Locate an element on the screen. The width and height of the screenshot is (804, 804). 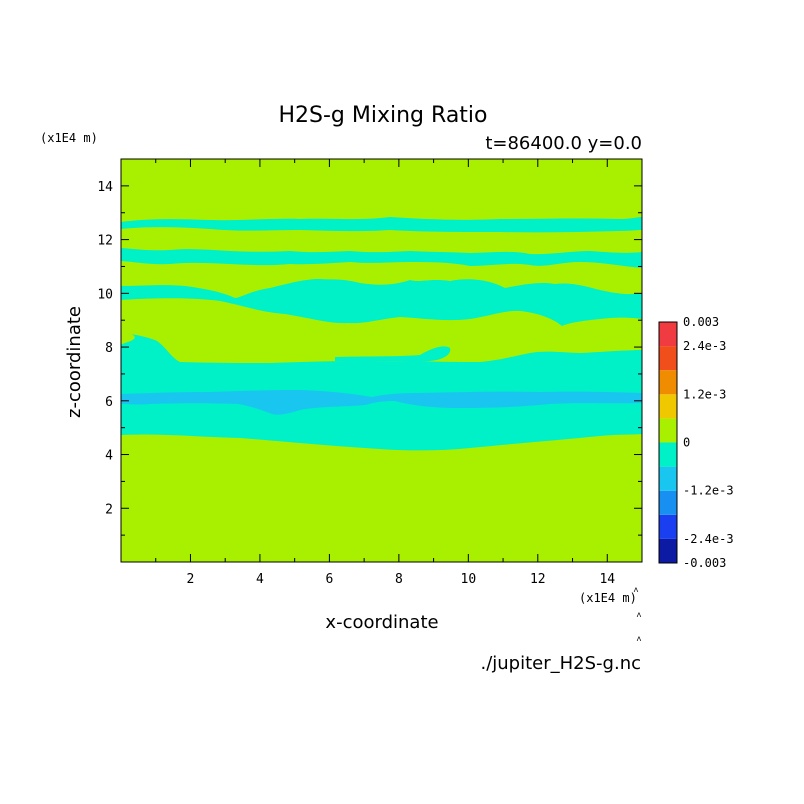
colorbar-tick-label: 2.4e-3 is located at coordinates (704, 346).